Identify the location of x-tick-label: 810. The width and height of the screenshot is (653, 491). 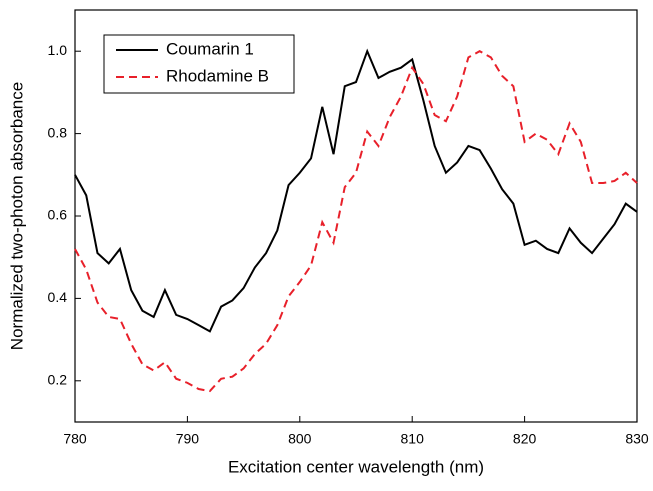
(413, 439).